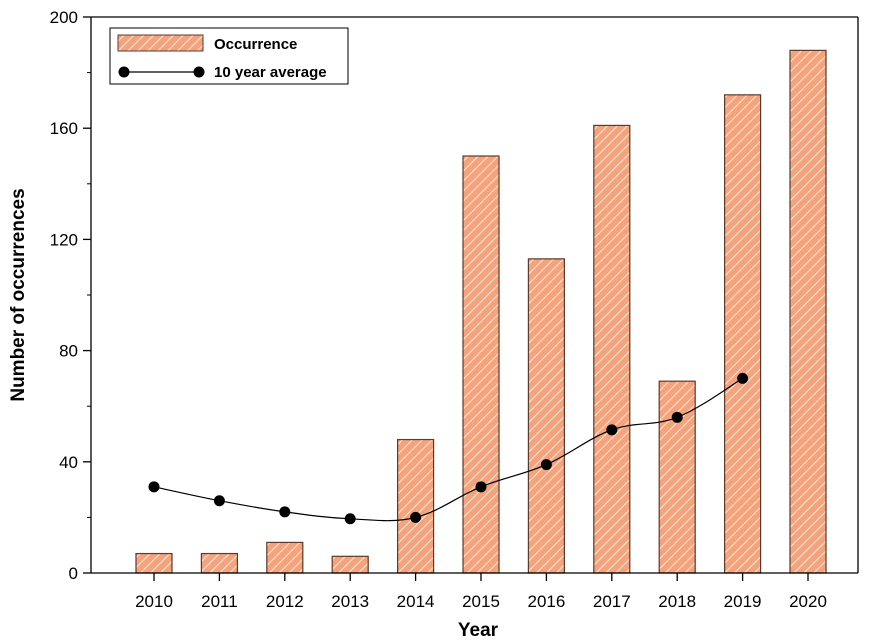 The image size is (883, 643). What do you see at coordinates (546, 465) in the screenshot?
I see `average-point-2016` at bounding box center [546, 465].